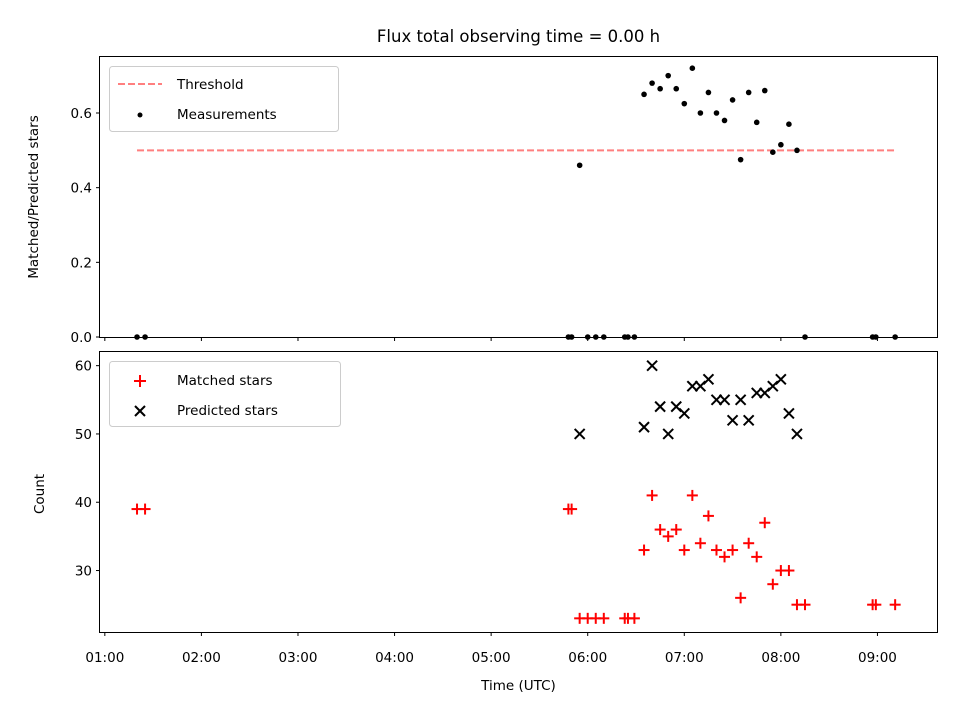 The image size is (960, 720). What do you see at coordinates (140, 381) in the screenshot?
I see `legend-matched-swatch` at bounding box center [140, 381].